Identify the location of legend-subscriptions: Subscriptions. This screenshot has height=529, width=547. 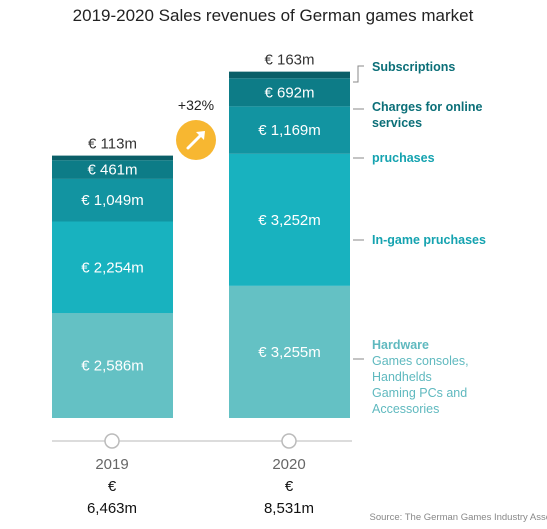
(413, 67).